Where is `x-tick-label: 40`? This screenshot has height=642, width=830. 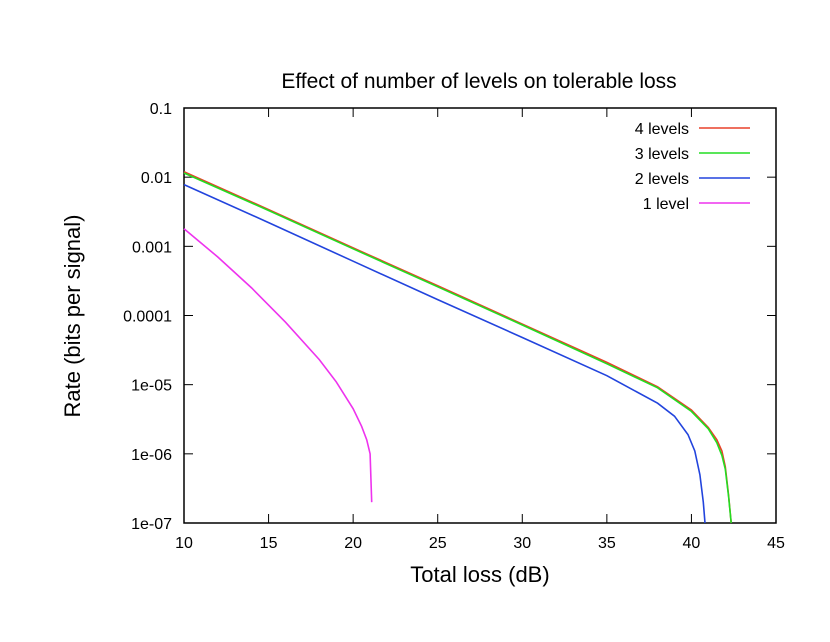
x-tick-label: 40 is located at coordinates (692, 543).